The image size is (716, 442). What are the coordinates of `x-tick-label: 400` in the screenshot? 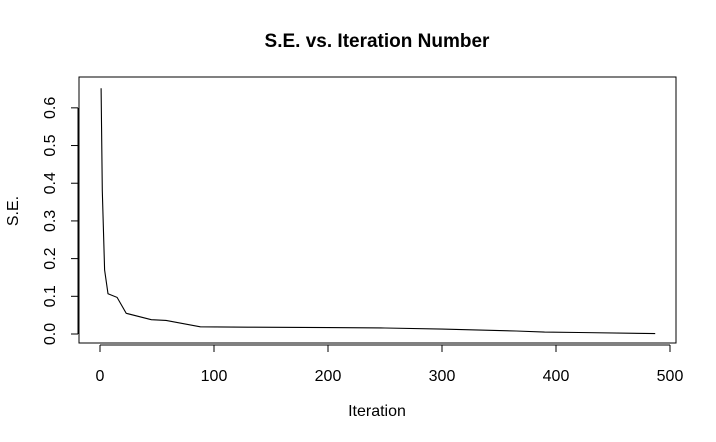 It's located at (556, 376).